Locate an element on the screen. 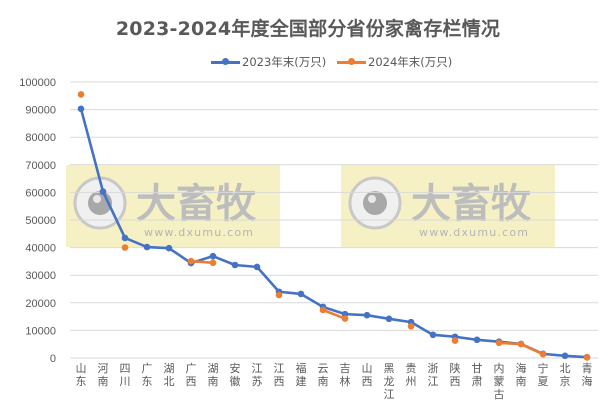 The width and height of the screenshot is (616, 407). x-tick-label: 浙江 is located at coordinates (433, 375).